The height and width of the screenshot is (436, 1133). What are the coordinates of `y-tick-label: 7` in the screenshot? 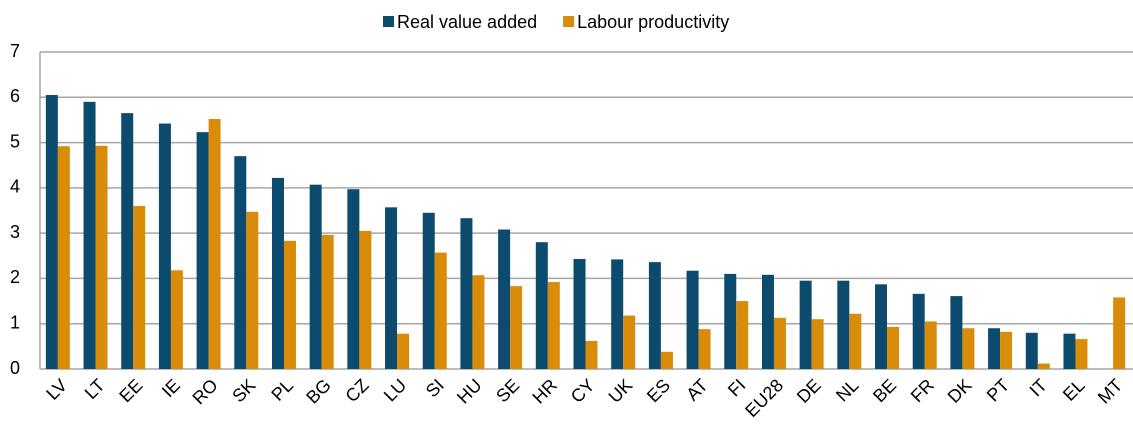 It's located at (15, 51).